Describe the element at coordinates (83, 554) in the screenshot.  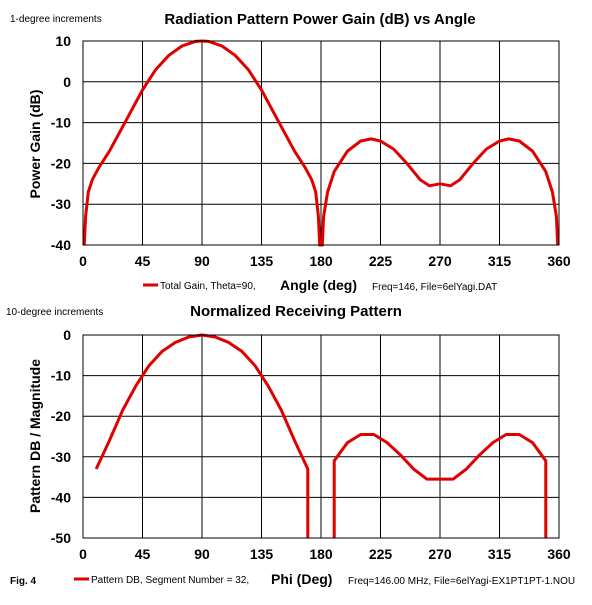
I see `chart2-x-tick-label: 0` at that location.